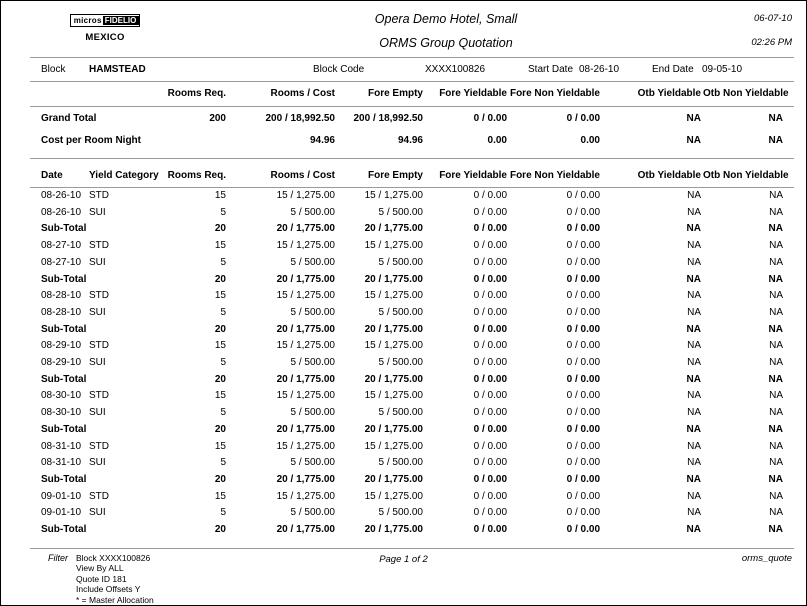 This screenshot has width=807, height=606. Describe the element at coordinates (446, 43) in the screenshot. I see `report-title: ORMS Group Quotation` at that location.